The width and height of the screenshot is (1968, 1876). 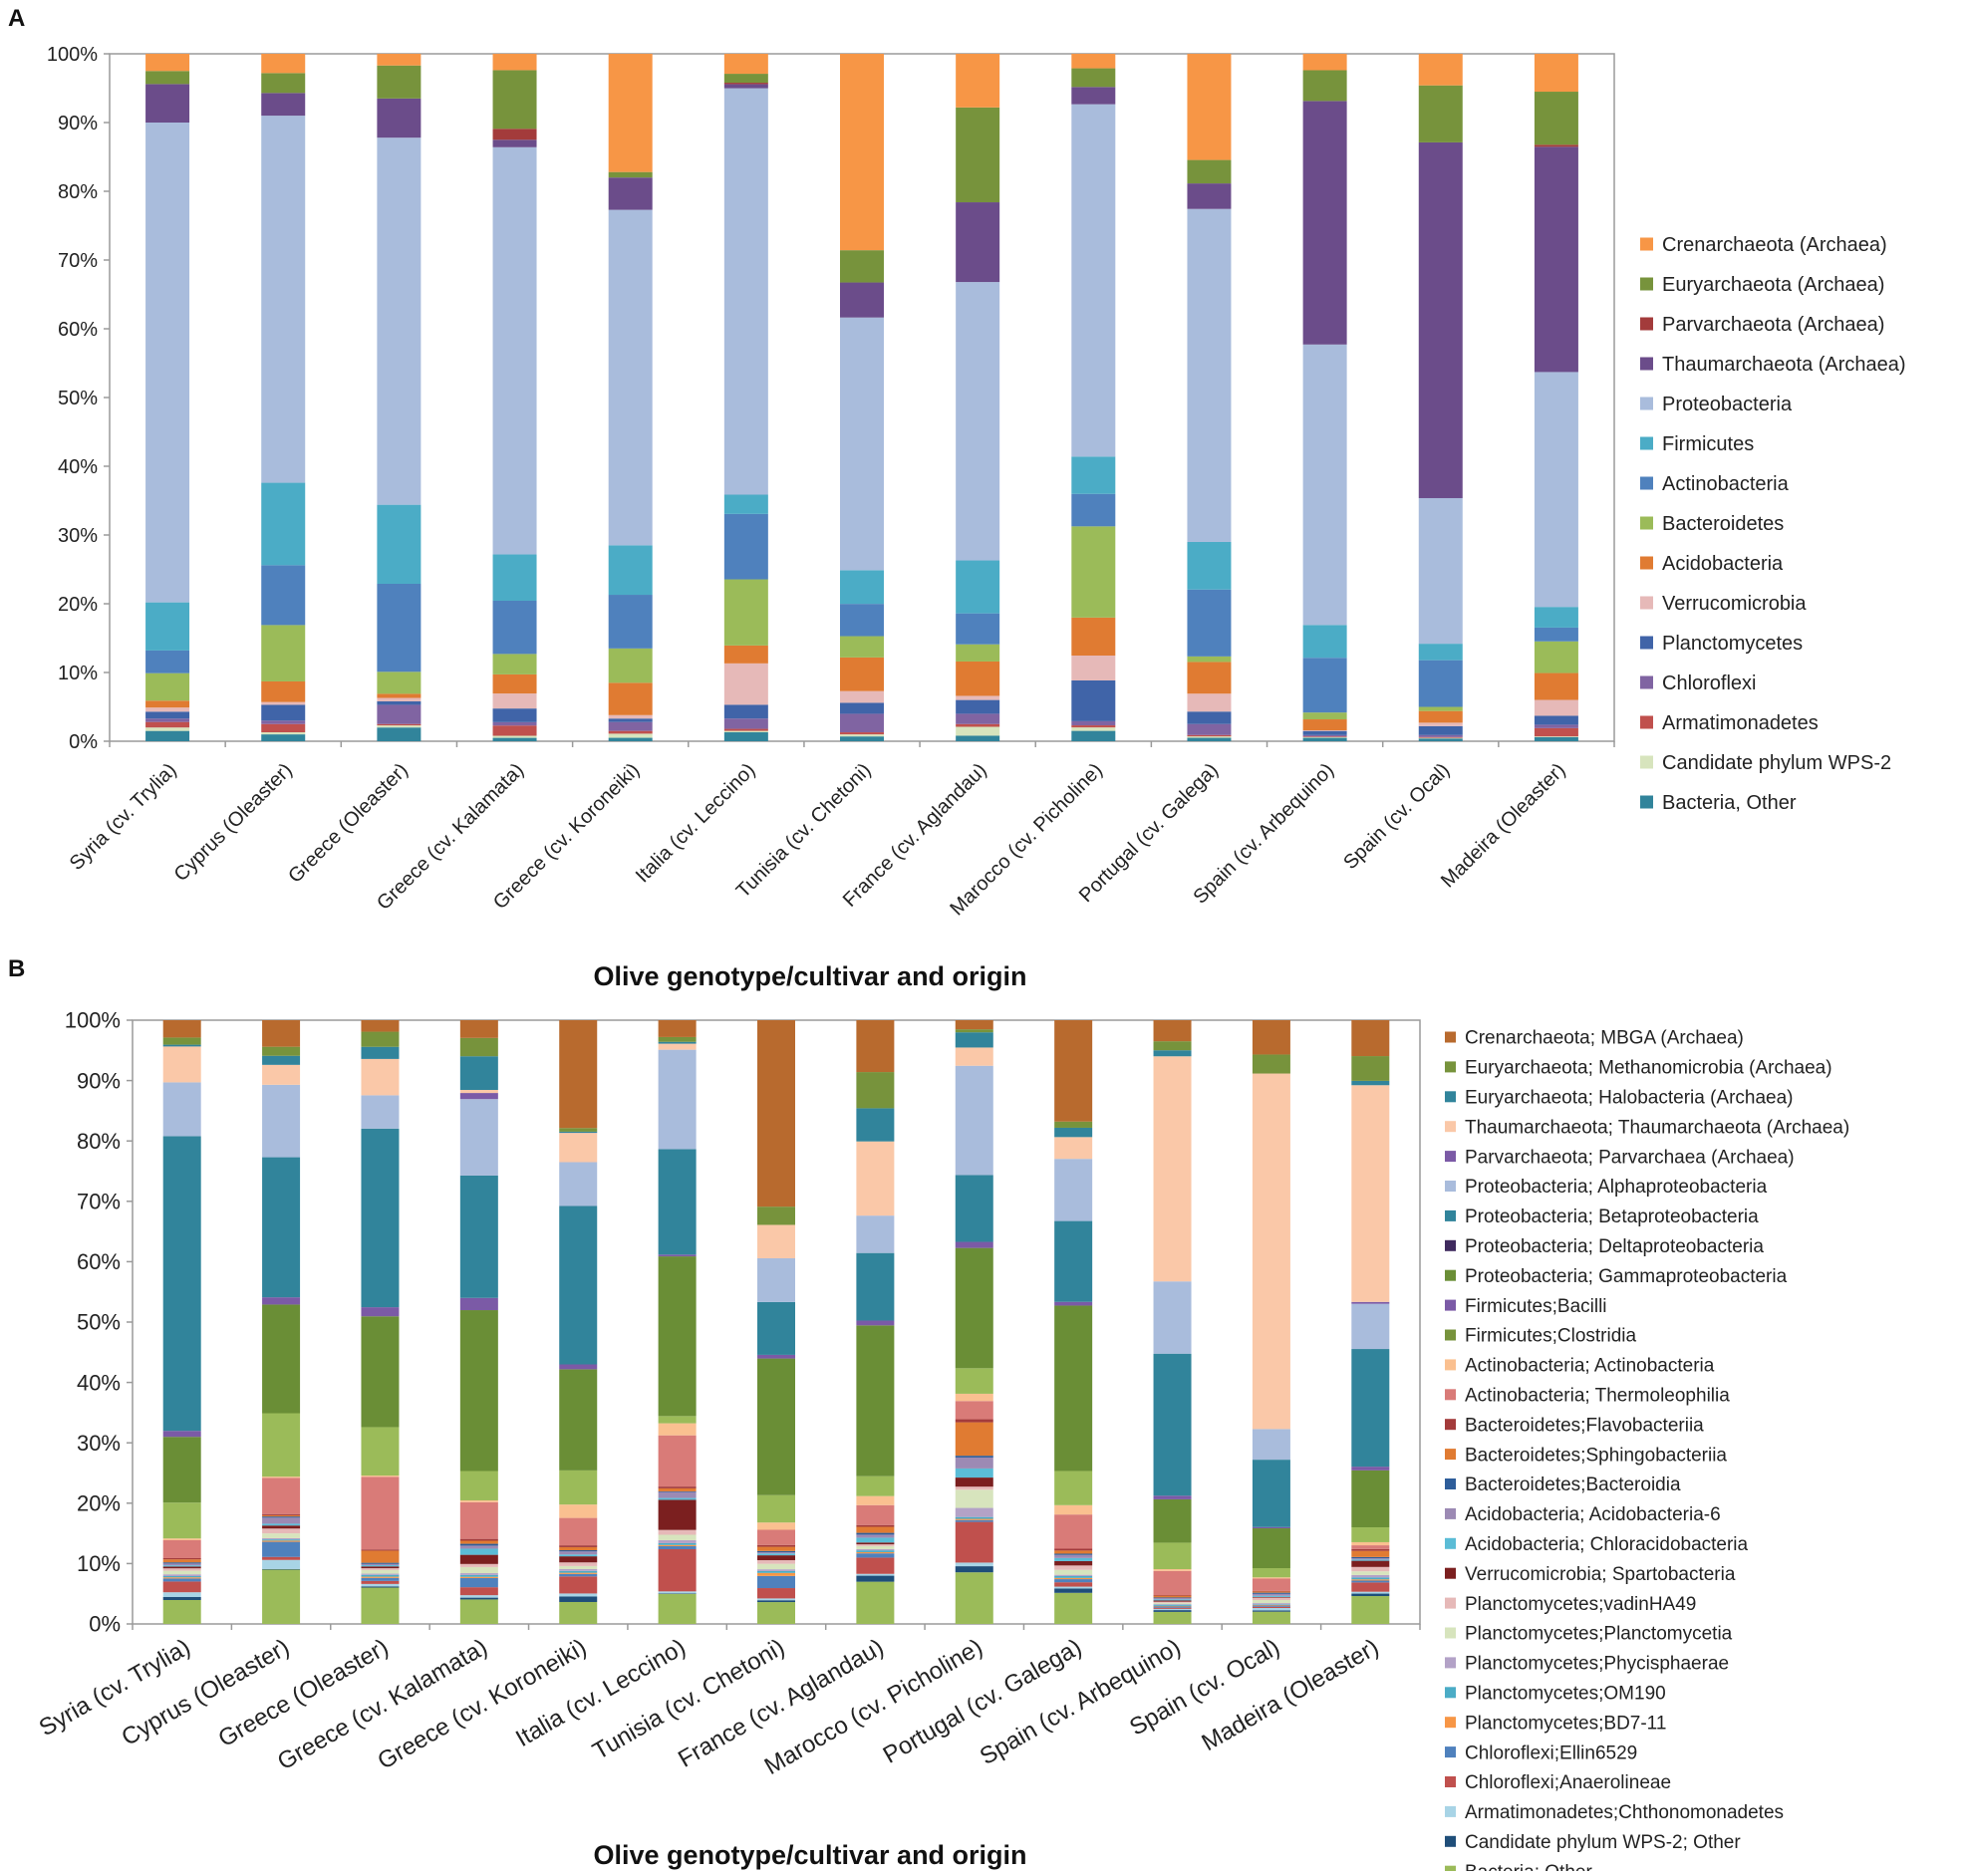 What do you see at coordinates (124, 817) in the screenshot?
I see `x-category-label: Syria (cv. Trylia)` at bounding box center [124, 817].